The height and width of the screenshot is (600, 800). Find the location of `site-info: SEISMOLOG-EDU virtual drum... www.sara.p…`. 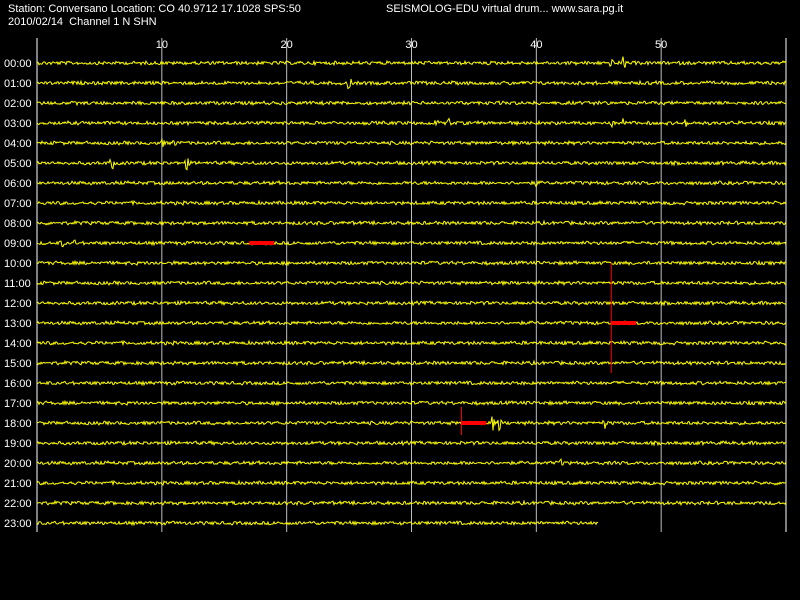

site-info: SEISMOLOG-EDU virtual drum... www.sara.p… is located at coordinates (505, 9).